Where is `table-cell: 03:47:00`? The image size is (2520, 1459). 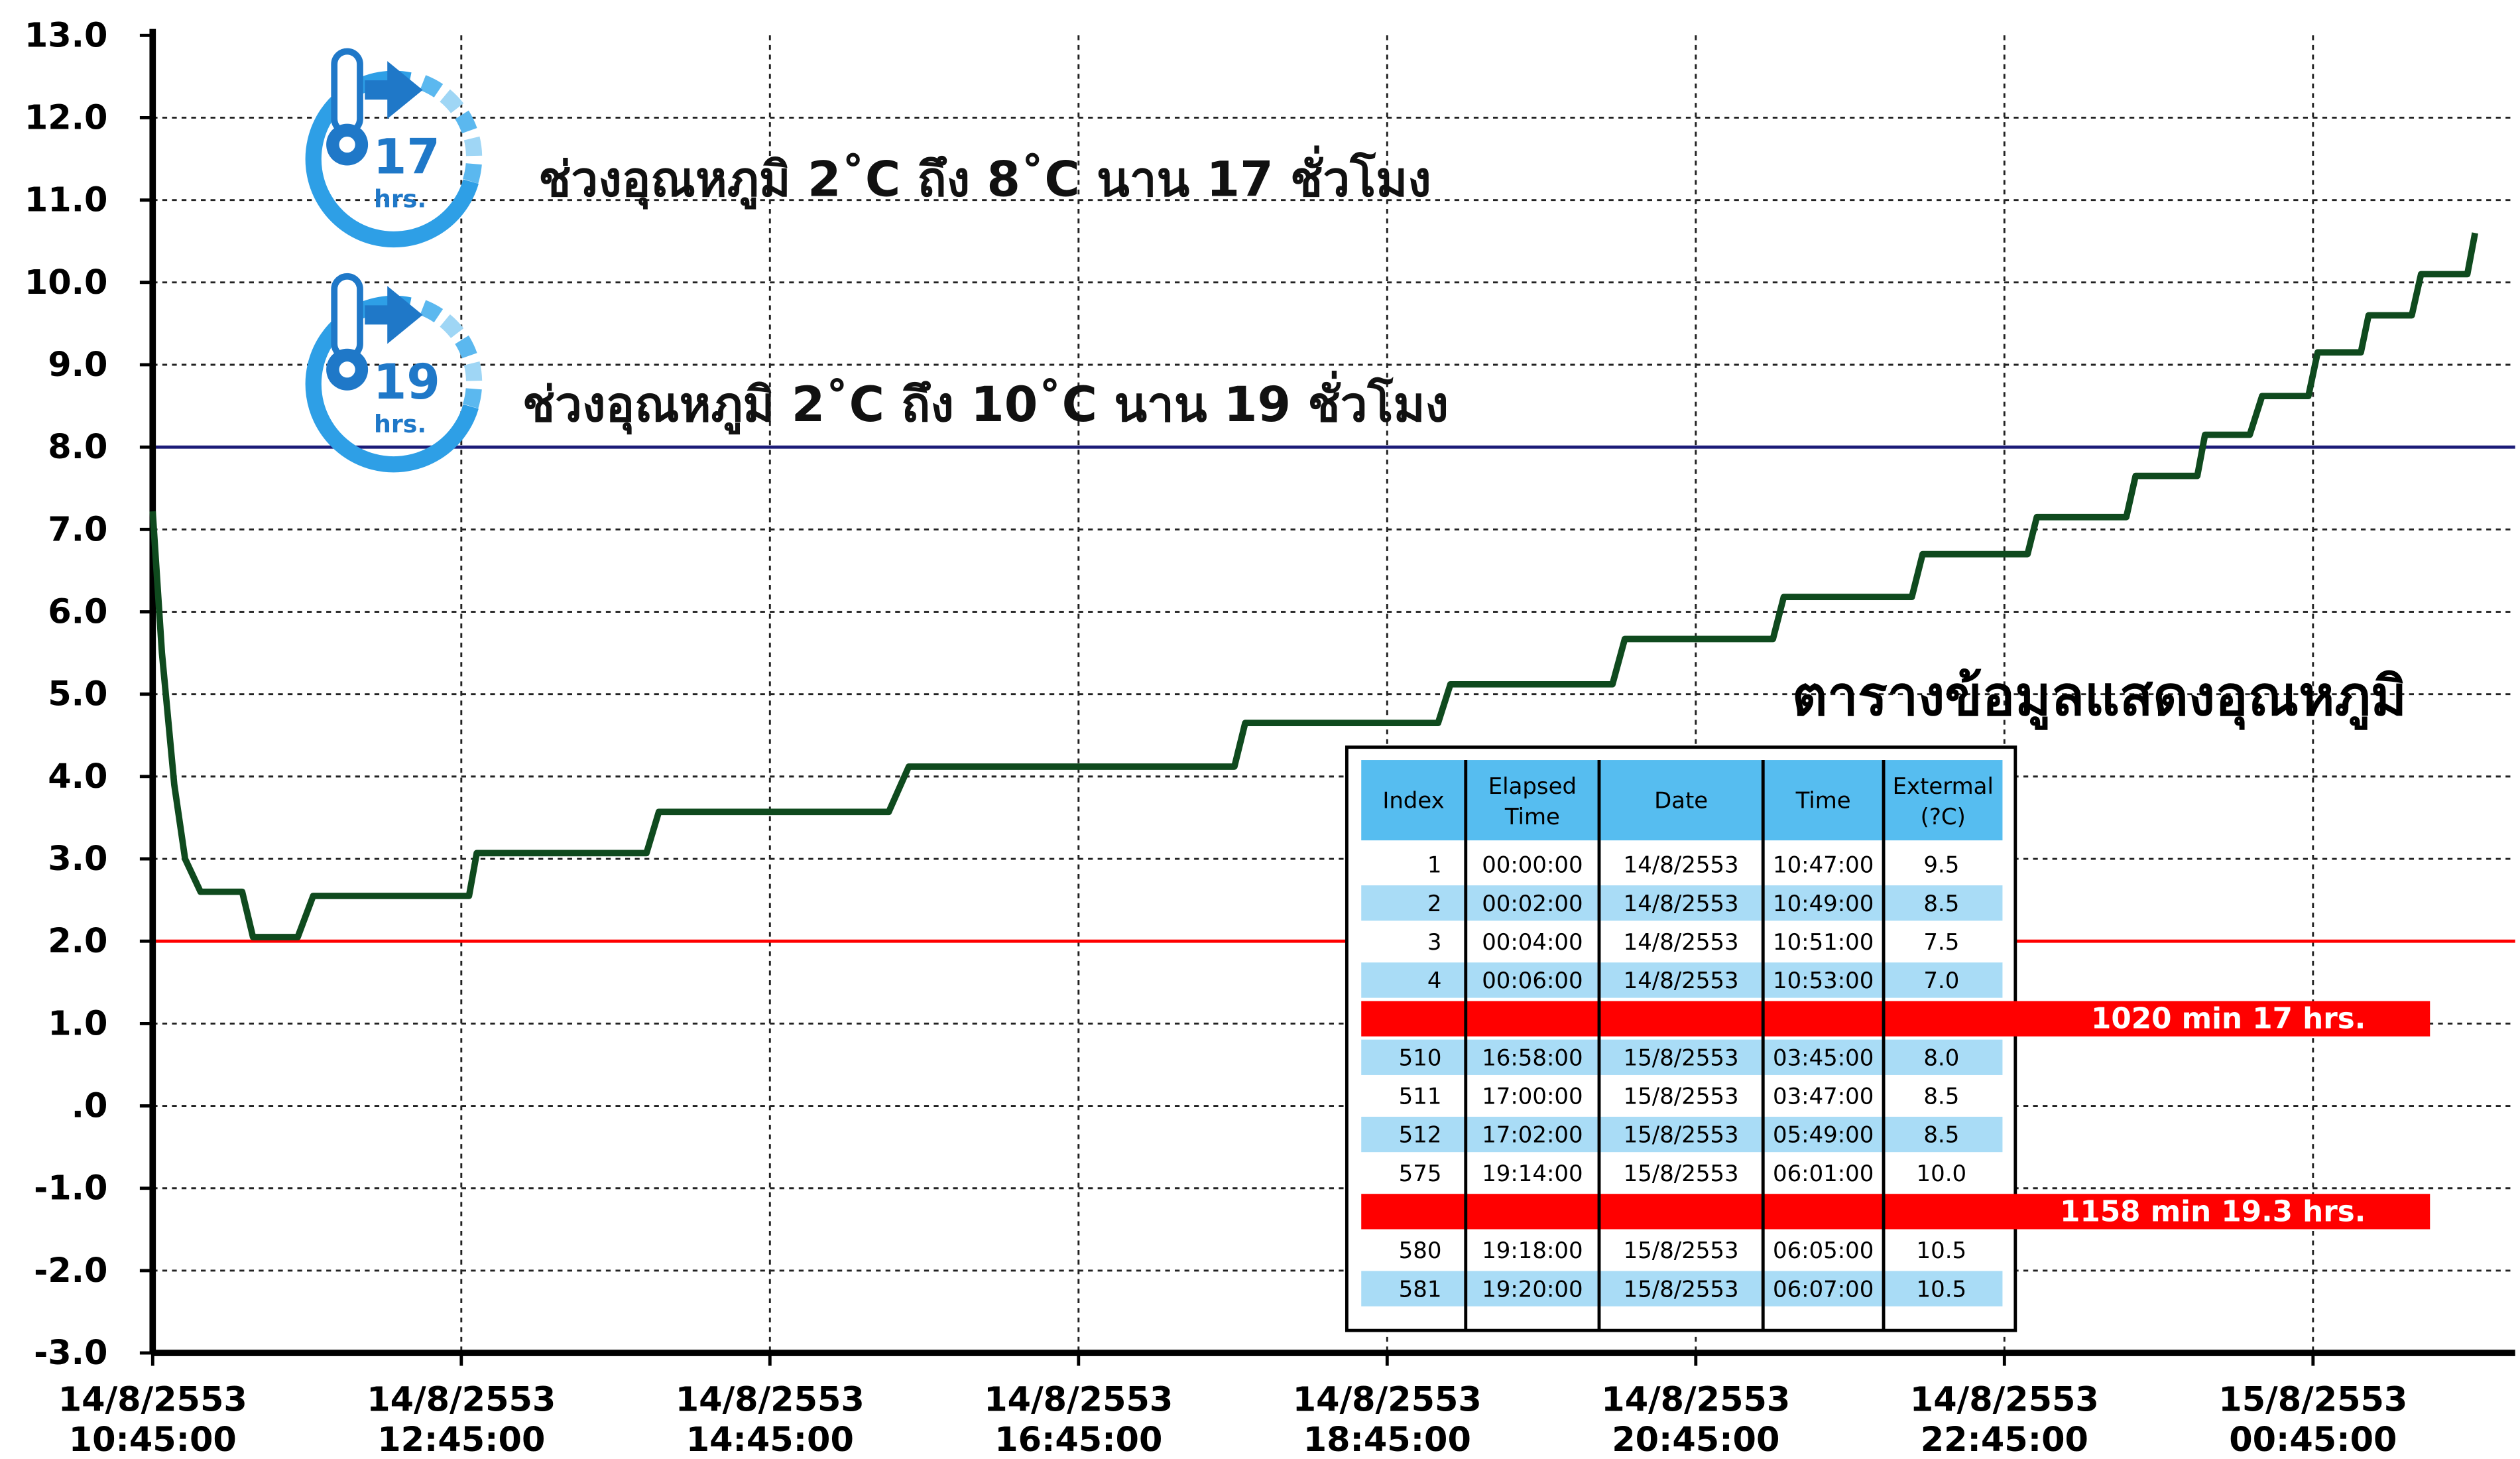
table-cell: 03:47:00 is located at coordinates (1823, 1097).